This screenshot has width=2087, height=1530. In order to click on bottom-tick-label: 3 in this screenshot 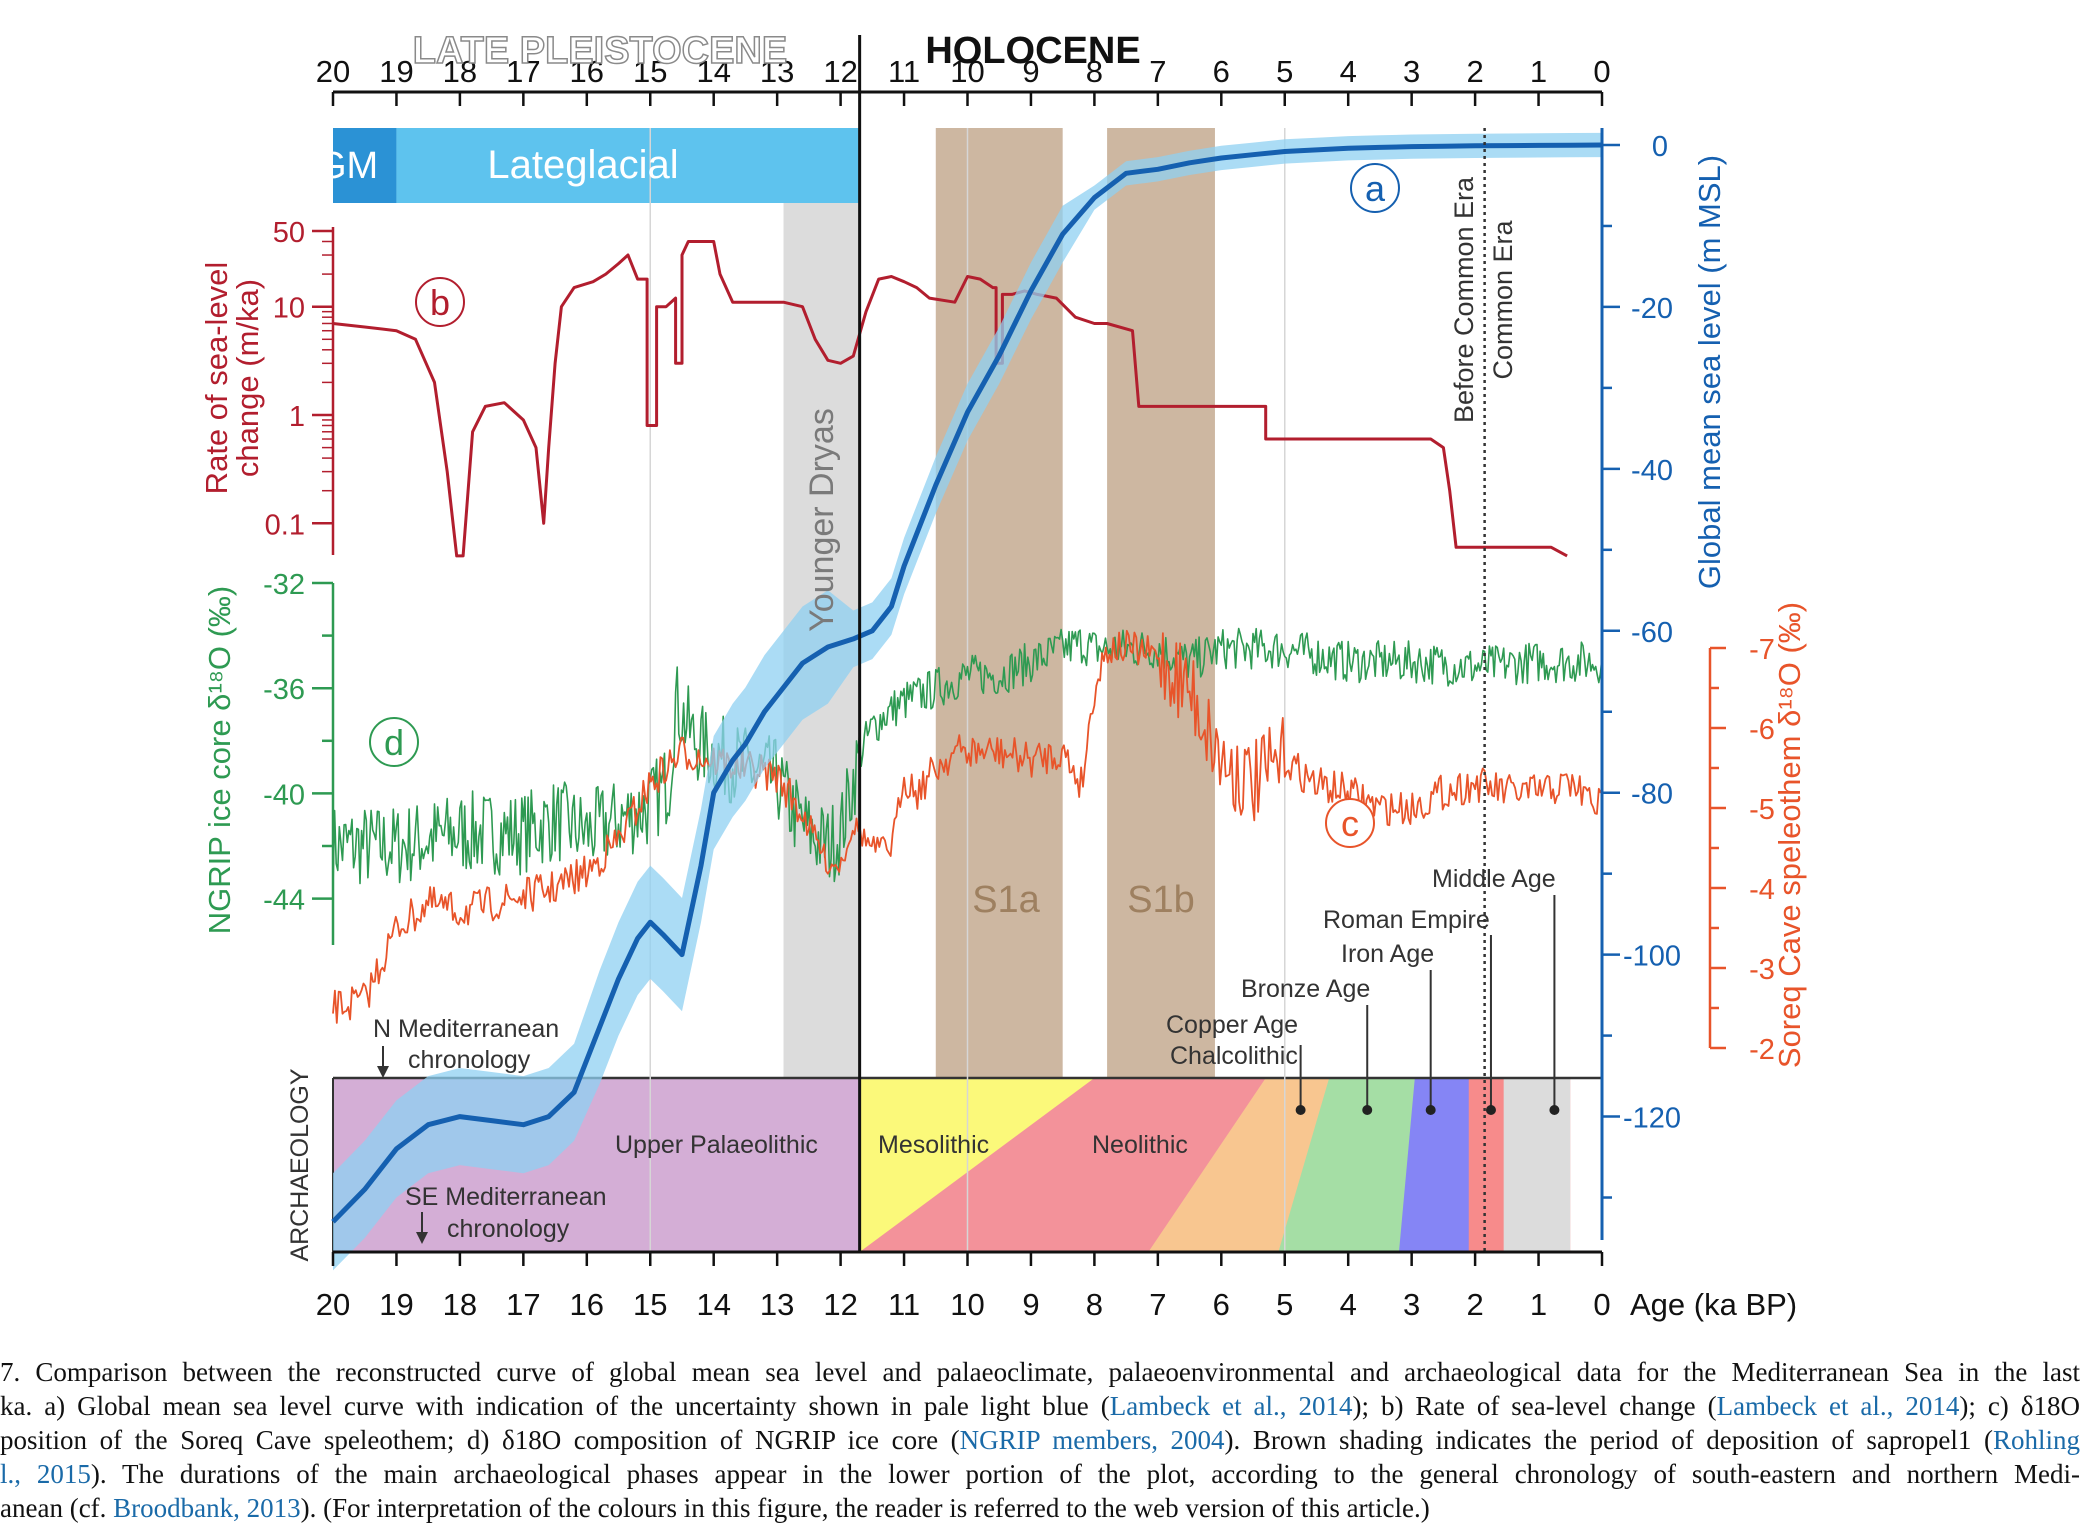, I will do `click(1411, 1304)`.